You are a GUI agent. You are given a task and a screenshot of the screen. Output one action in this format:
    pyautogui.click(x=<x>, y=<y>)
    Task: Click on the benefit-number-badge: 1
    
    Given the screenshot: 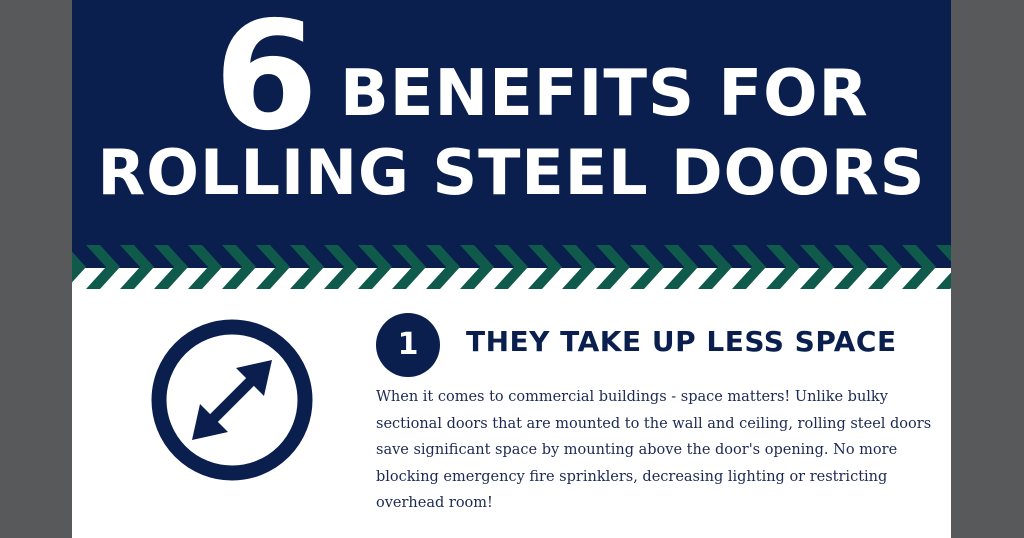 What is the action you would take?
    pyautogui.click(x=408, y=345)
    